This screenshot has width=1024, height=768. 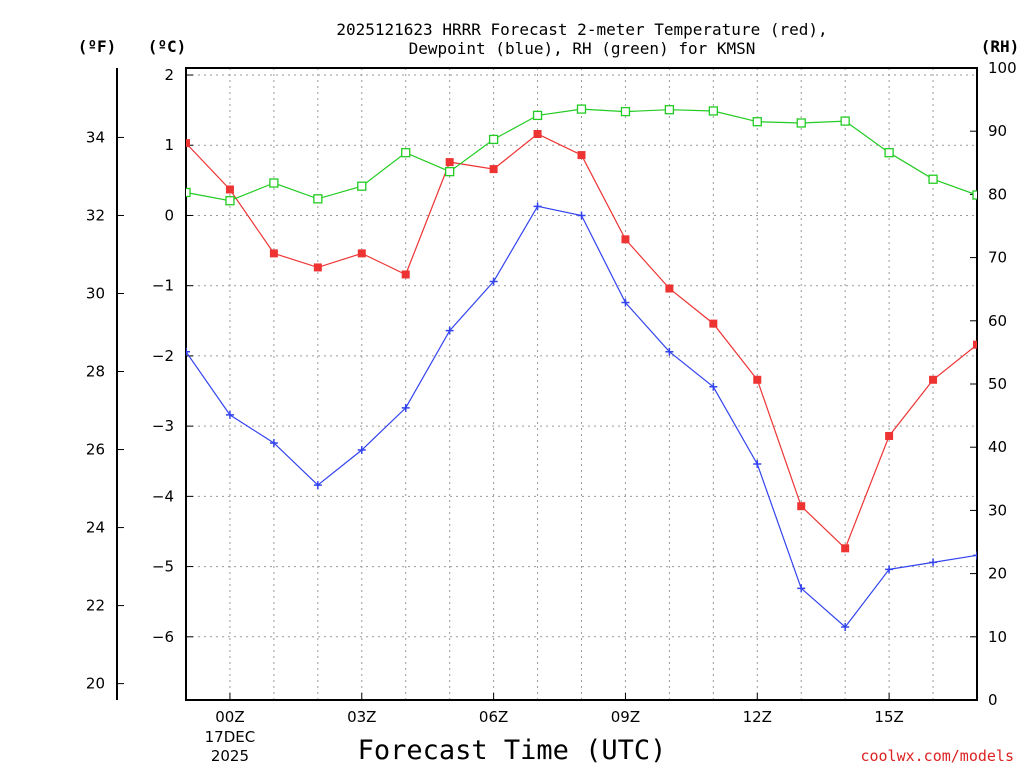 I want to click on rh-unit-label: (RH), so click(x=1000, y=46).